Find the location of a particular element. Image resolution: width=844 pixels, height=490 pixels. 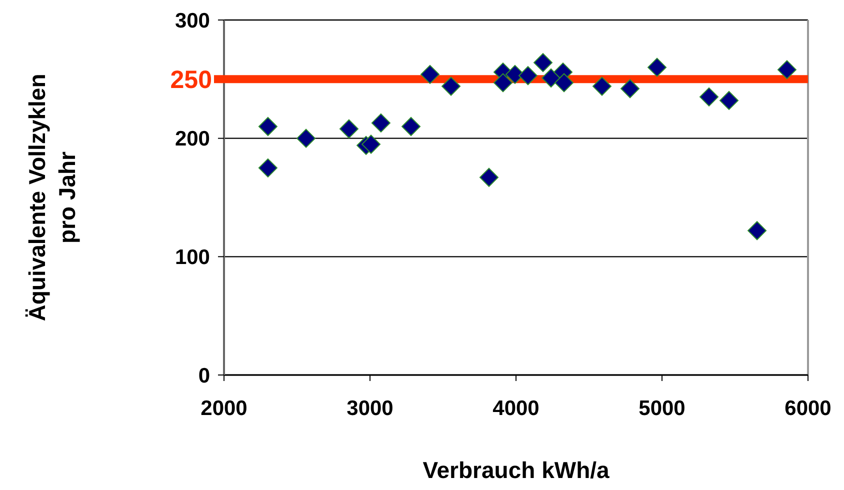

y-tick-label: 0 is located at coordinates (204, 376).